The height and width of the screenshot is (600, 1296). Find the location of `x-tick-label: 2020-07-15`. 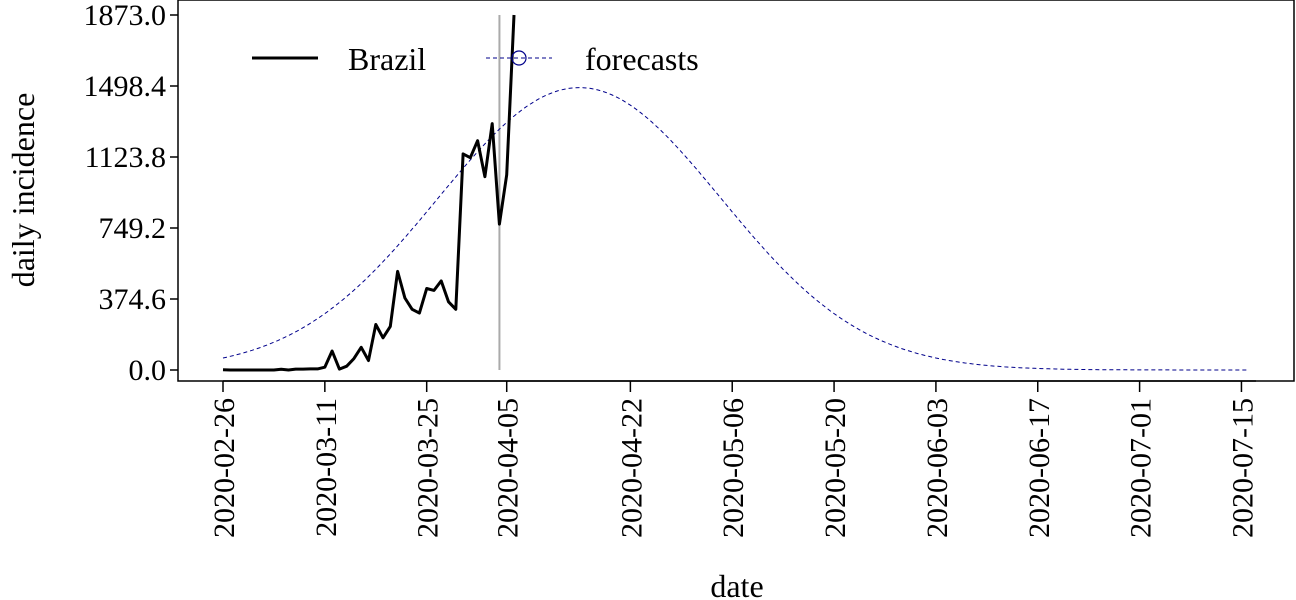

x-tick-label: 2020-07-15 is located at coordinates (1242, 468).